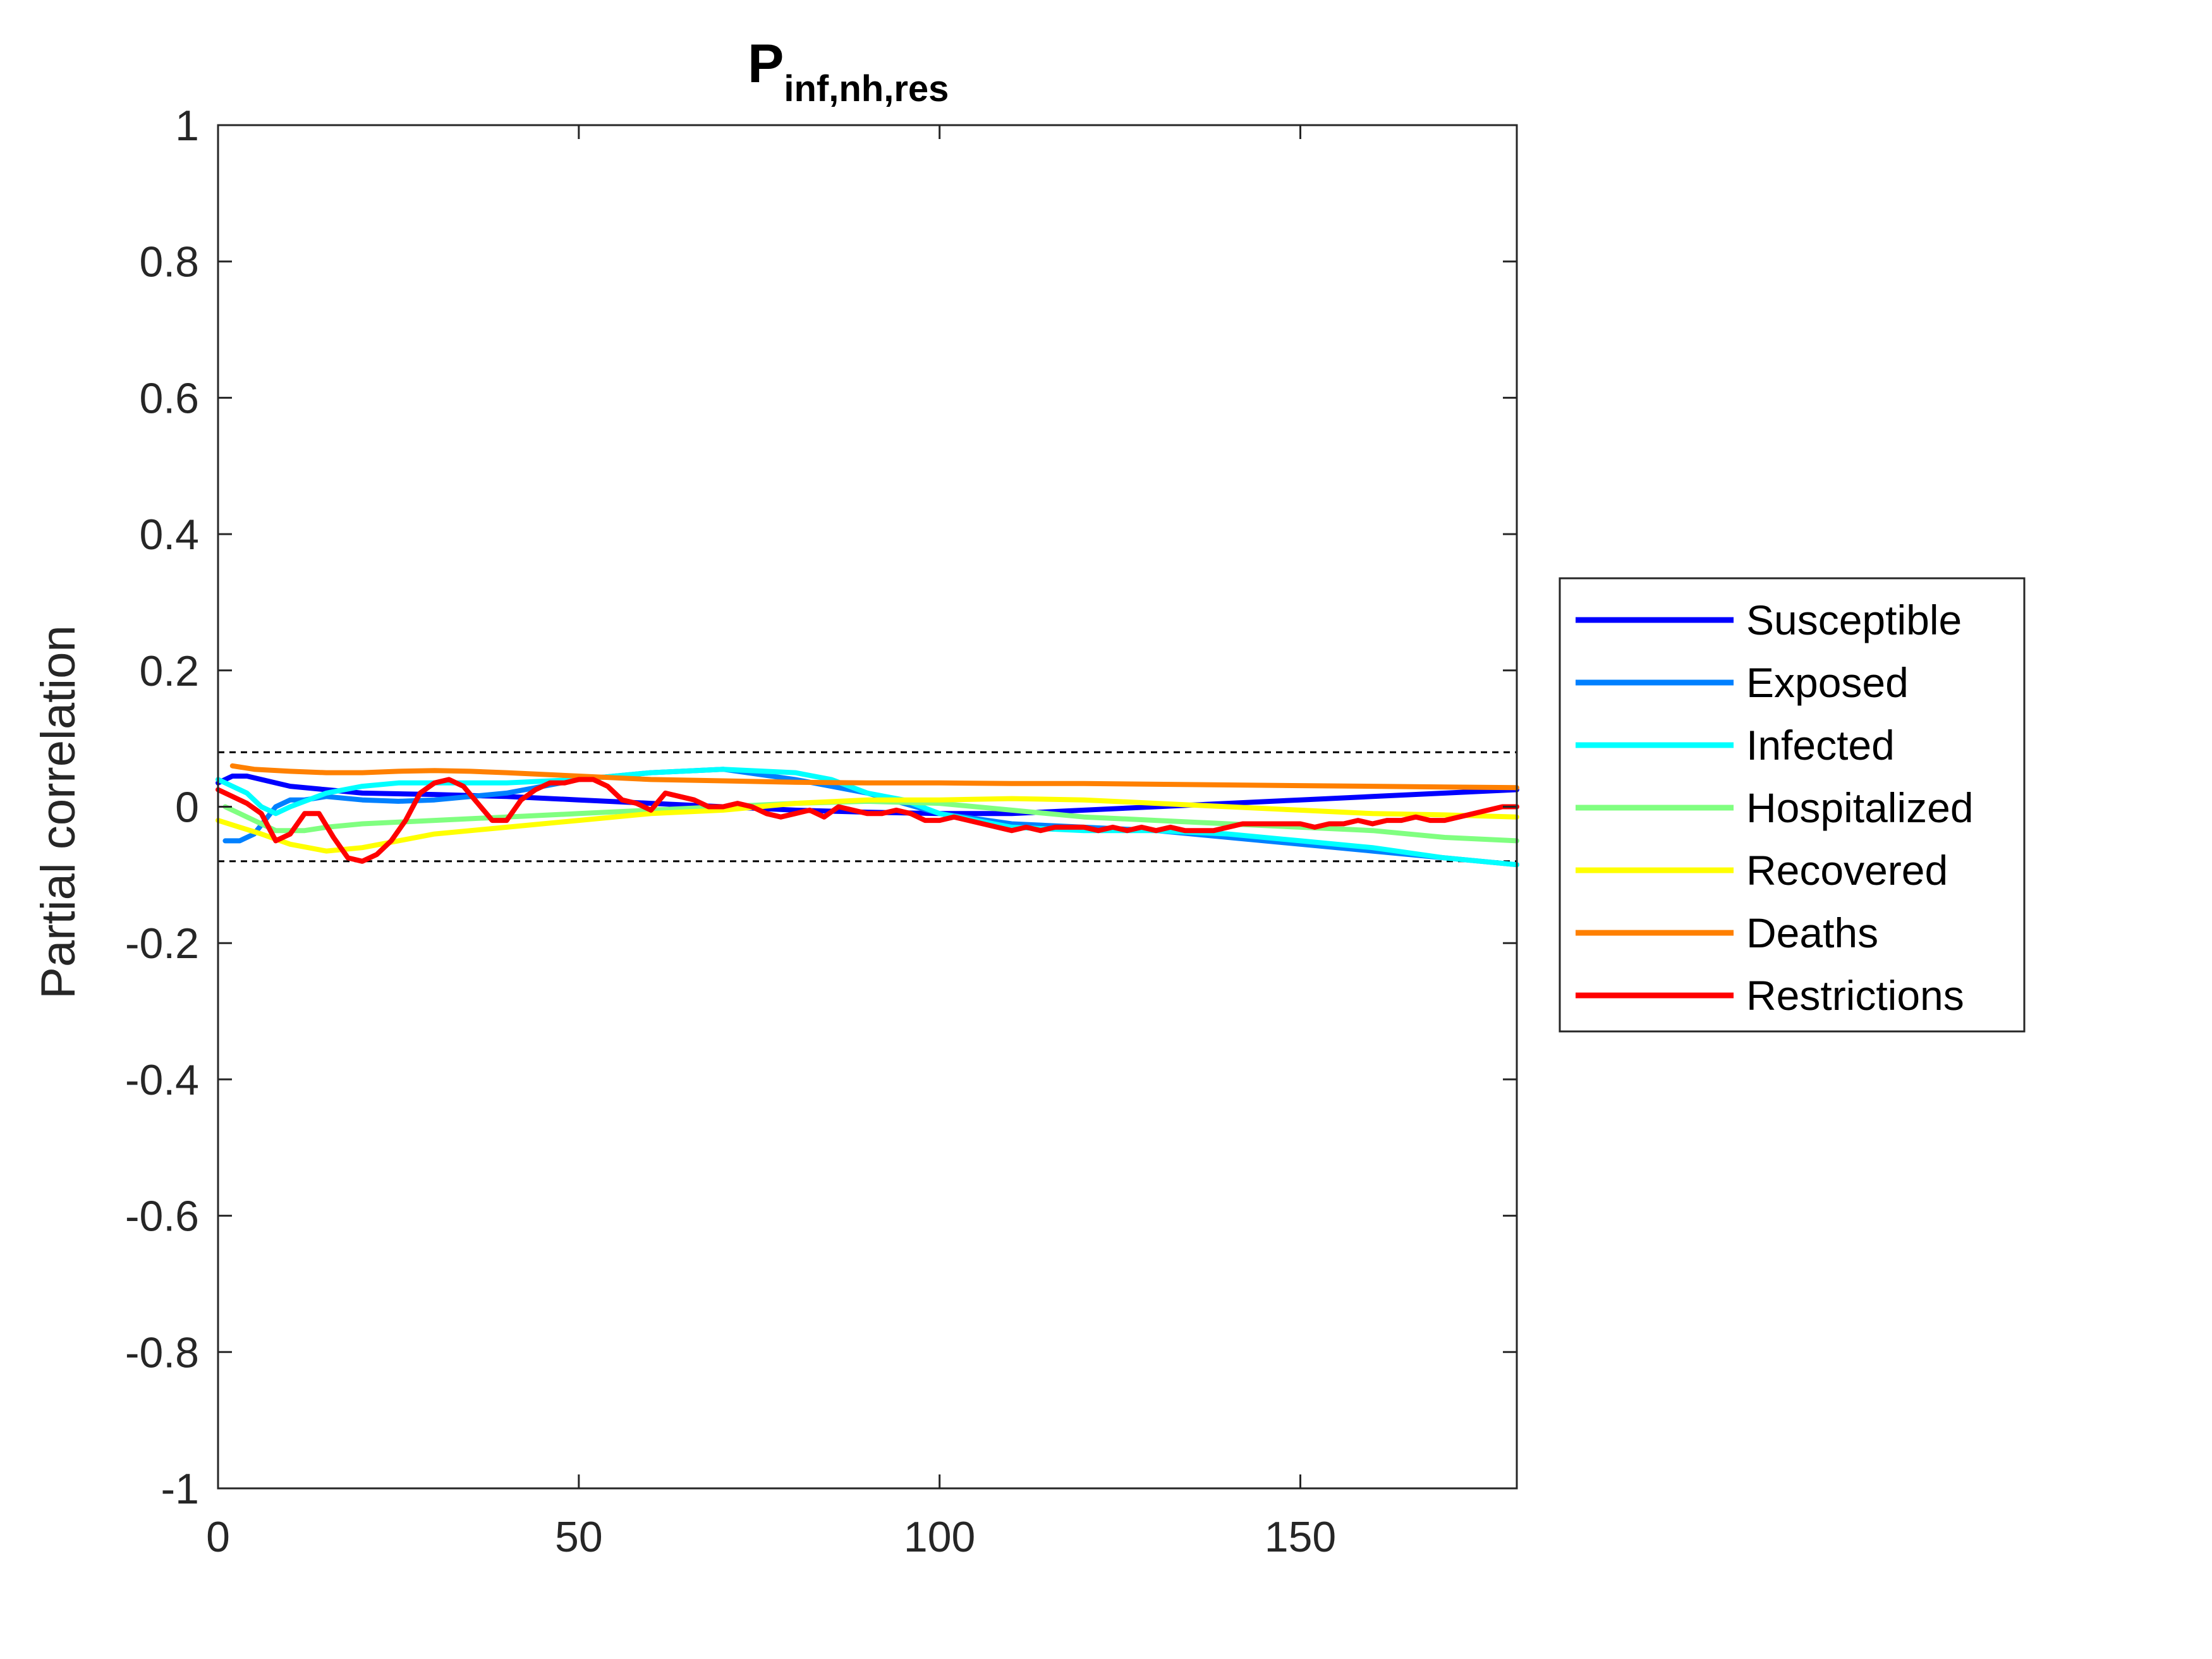  Describe the element at coordinates (180, 1489) in the screenshot. I see `y-tick-label: -1` at that location.